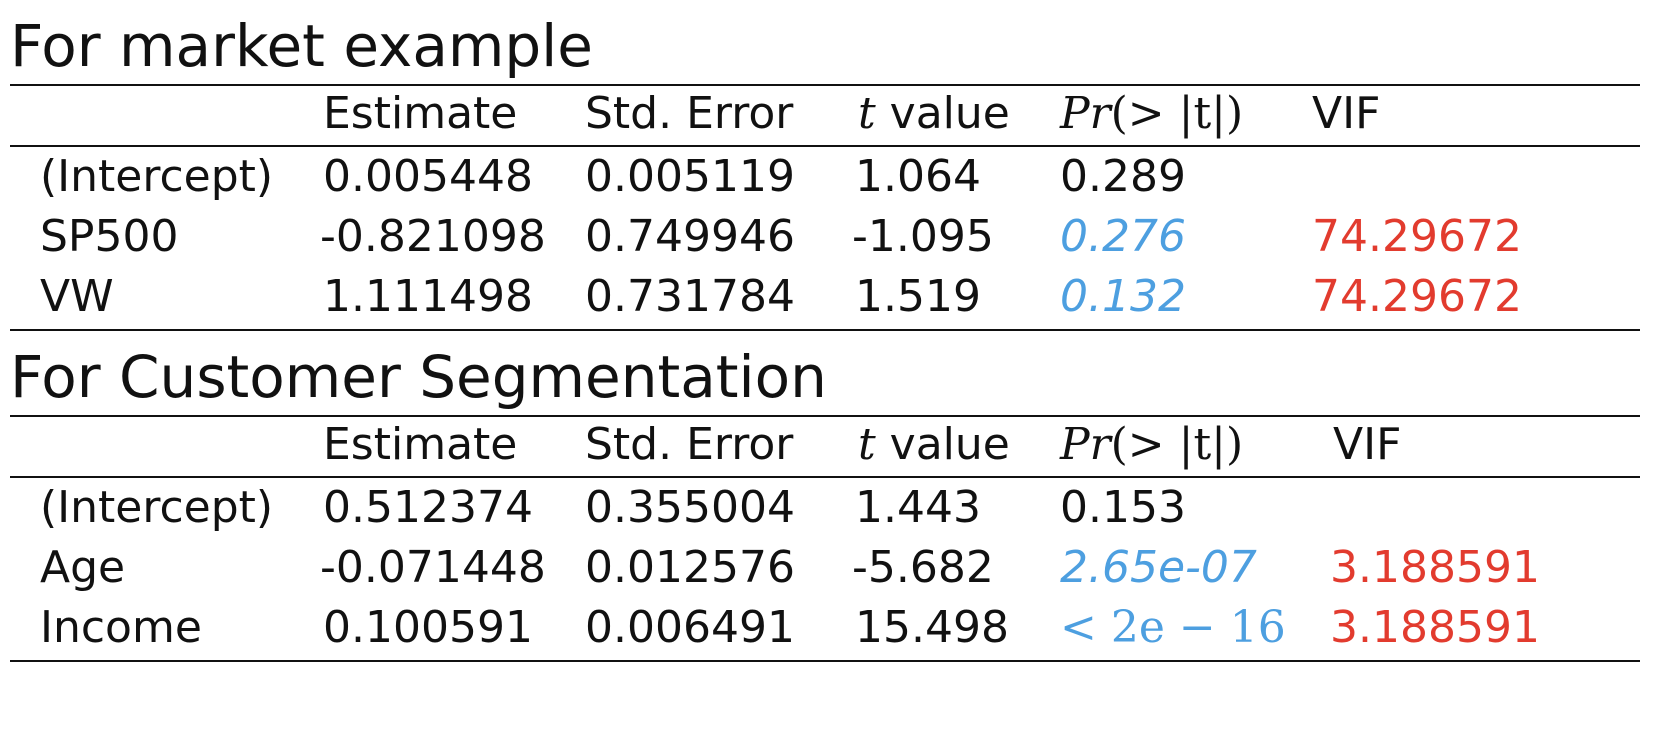  What do you see at coordinates (918, 296) in the screenshot?
I see `row-t-value: 1.519` at bounding box center [918, 296].